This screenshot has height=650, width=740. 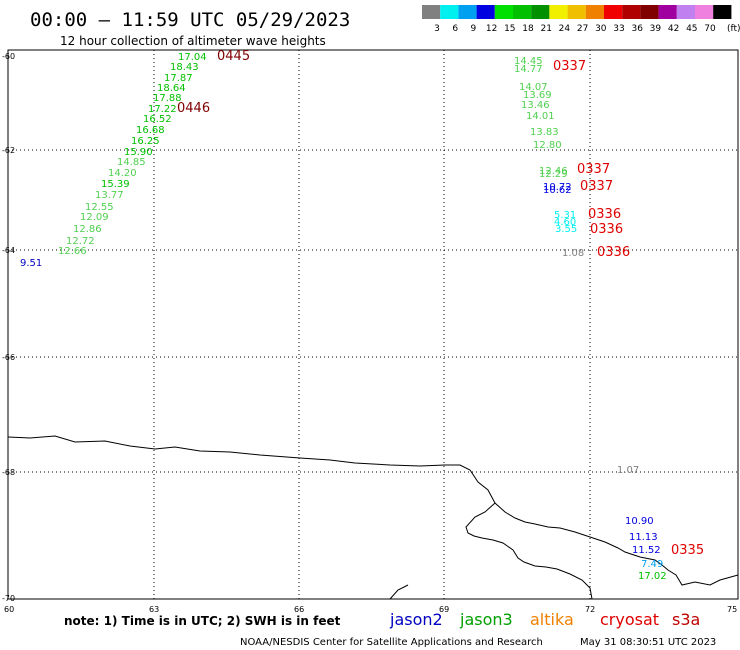 I want to click on wave-height-value: 18.64, so click(x=171, y=88).